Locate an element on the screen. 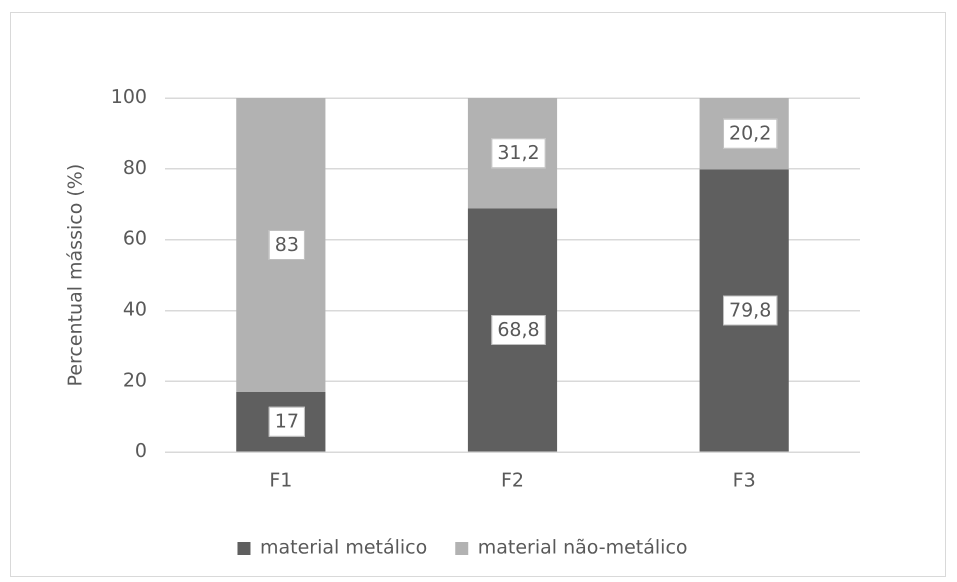 The height and width of the screenshot is (582, 957). legend-label: material metálico is located at coordinates (344, 547).